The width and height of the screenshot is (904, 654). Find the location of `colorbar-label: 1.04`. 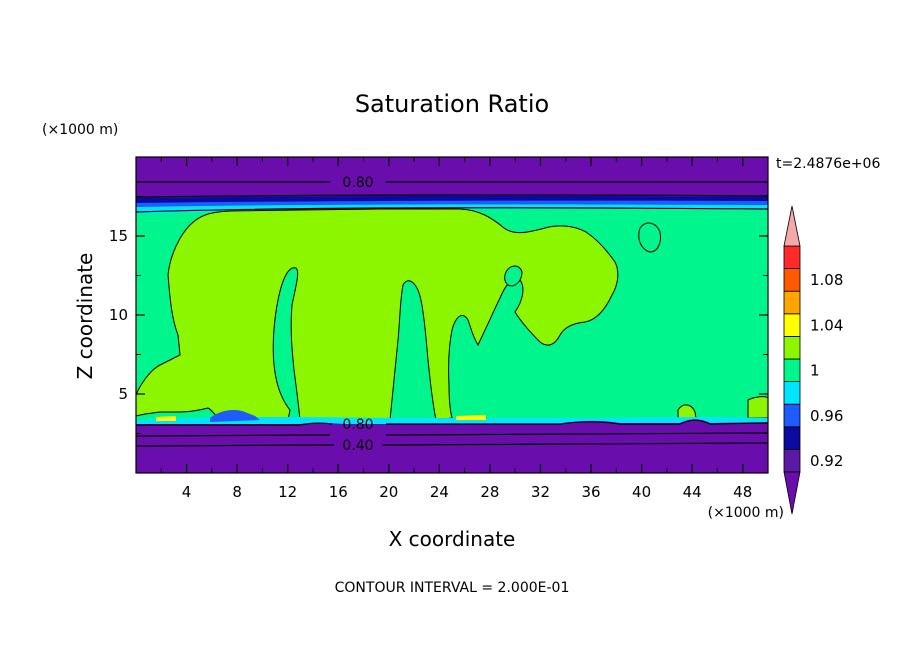

colorbar-label: 1.04 is located at coordinates (826, 325).